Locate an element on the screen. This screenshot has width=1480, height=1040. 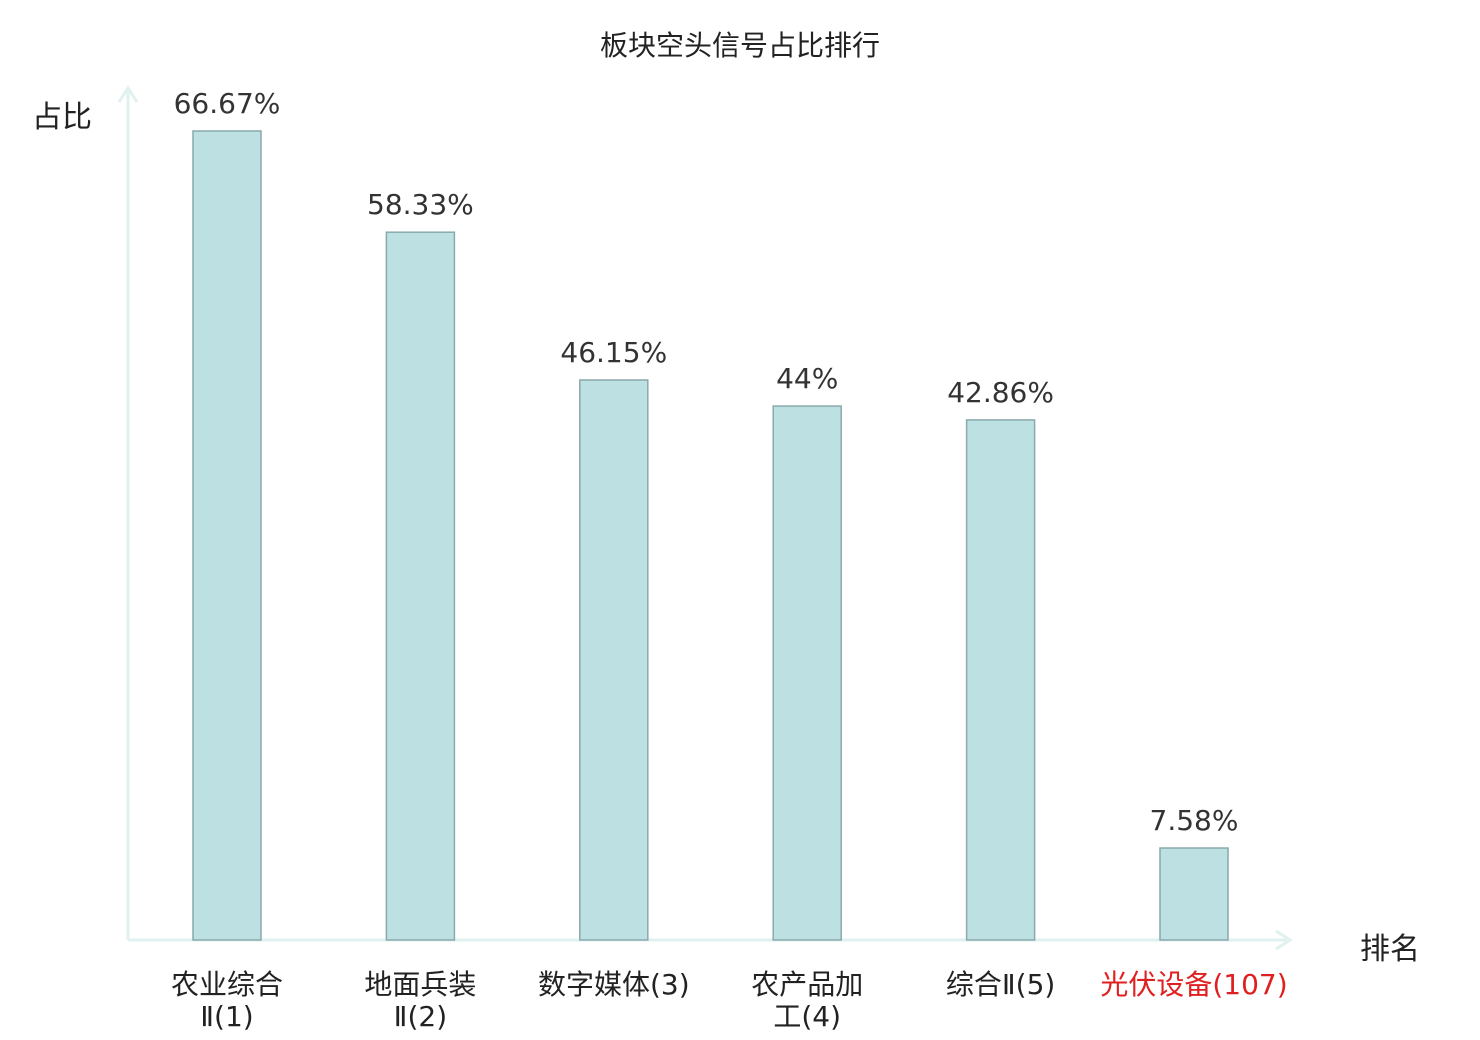
x-tick-label: Ⅱ(1) is located at coordinates (226, 1016).